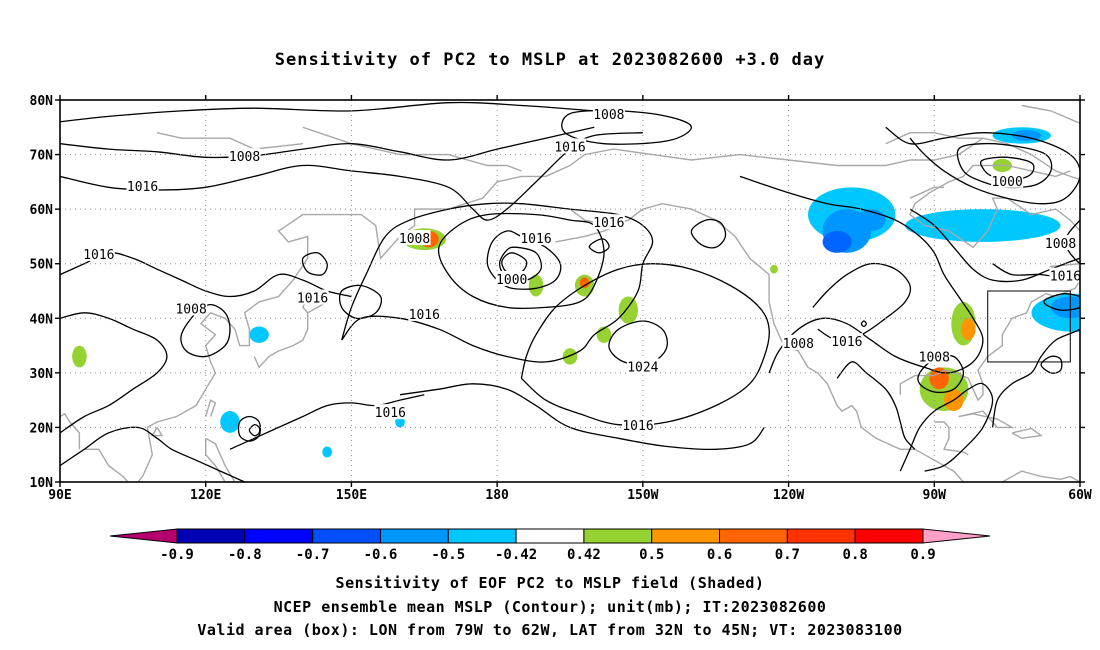  I want to click on colorbar-label: 0.5, so click(651, 555).